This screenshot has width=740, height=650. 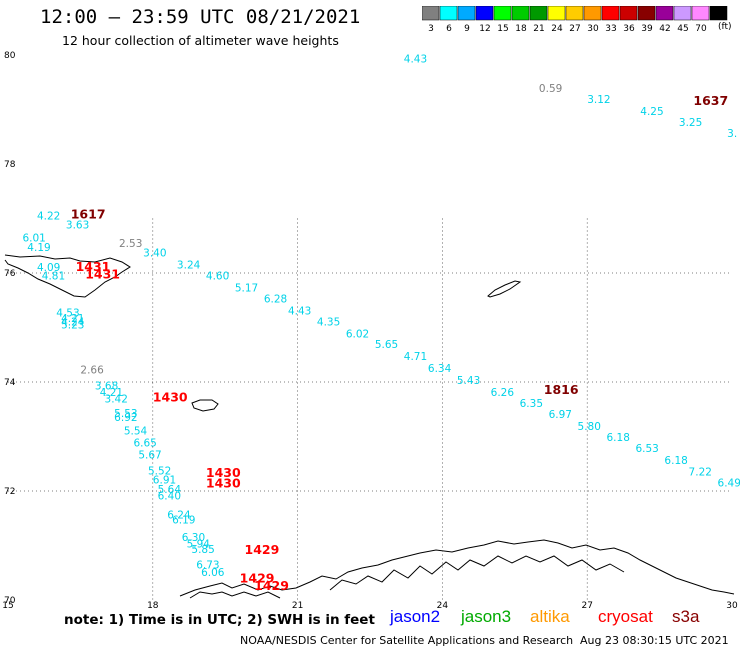 What do you see at coordinates (92, 370) in the screenshot?
I see `wave-height-value: 2.66` at bounding box center [92, 370].